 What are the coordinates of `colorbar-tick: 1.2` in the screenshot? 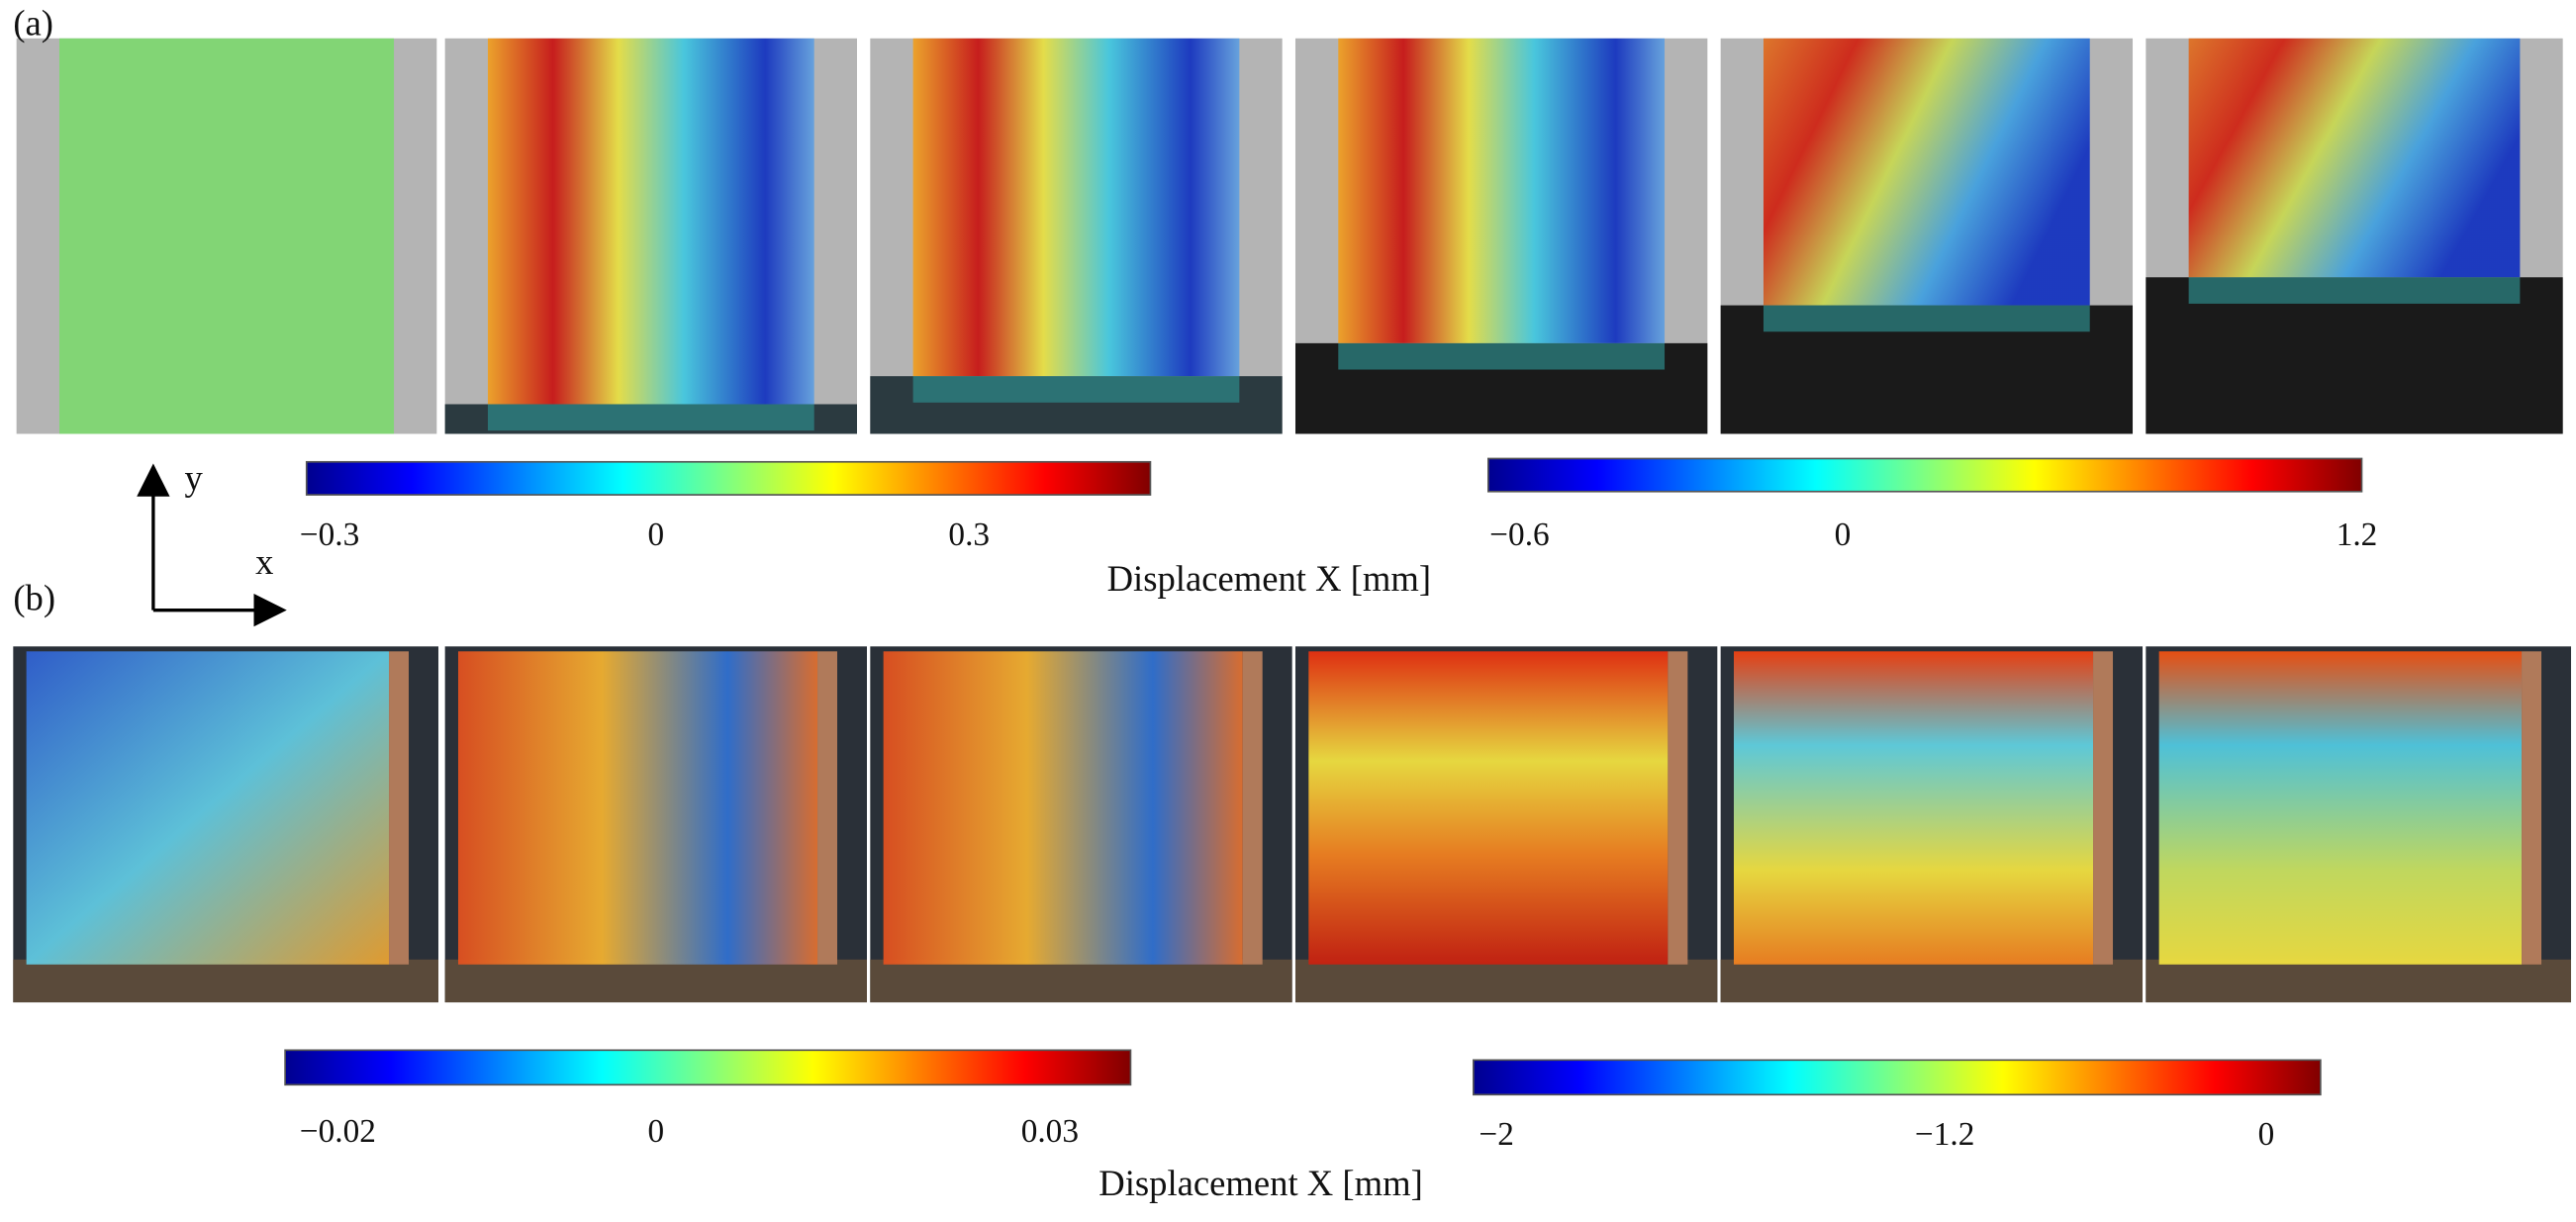 It's located at (2357, 535).